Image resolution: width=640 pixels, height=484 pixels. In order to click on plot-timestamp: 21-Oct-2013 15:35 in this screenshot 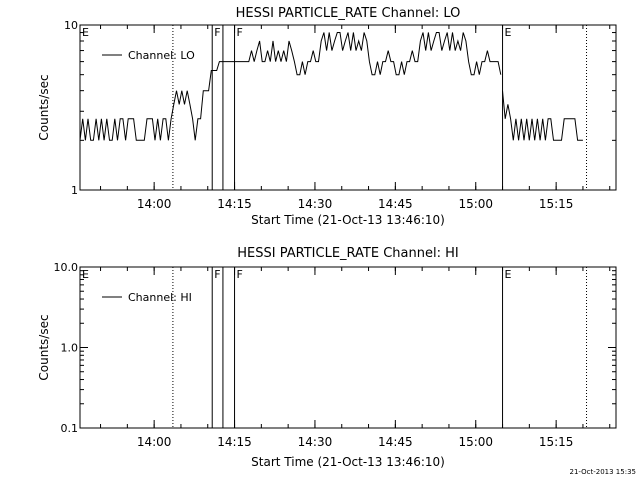, I will do `click(603, 472)`.